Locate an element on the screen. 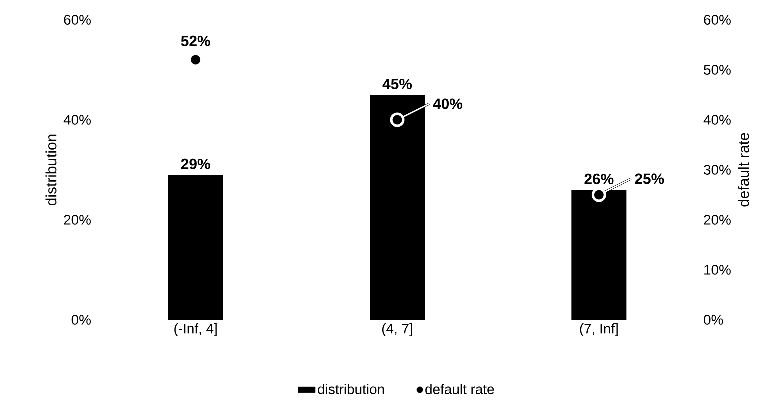 The height and width of the screenshot is (410, 774). y-tick-label: 20% is located at coordinates (77, 220).